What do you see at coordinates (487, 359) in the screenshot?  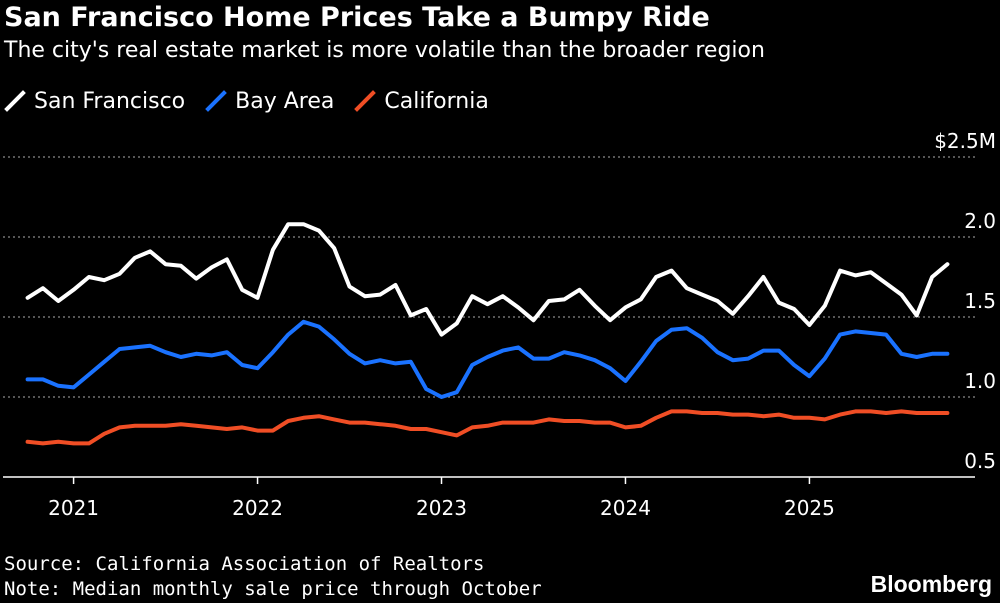 I see `series-line-bay-area` at bounding box center [487, 359].